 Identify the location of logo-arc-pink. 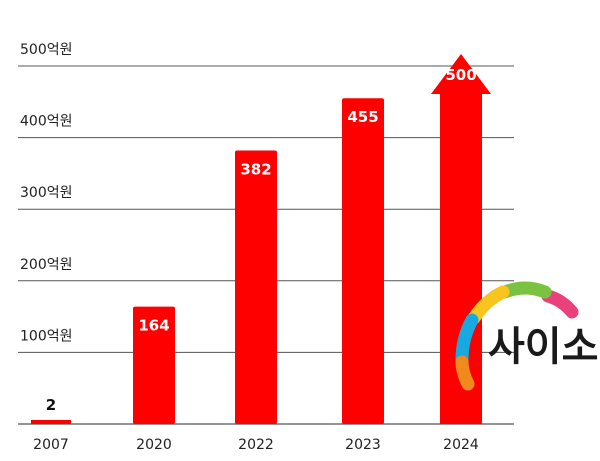
(560, 304).